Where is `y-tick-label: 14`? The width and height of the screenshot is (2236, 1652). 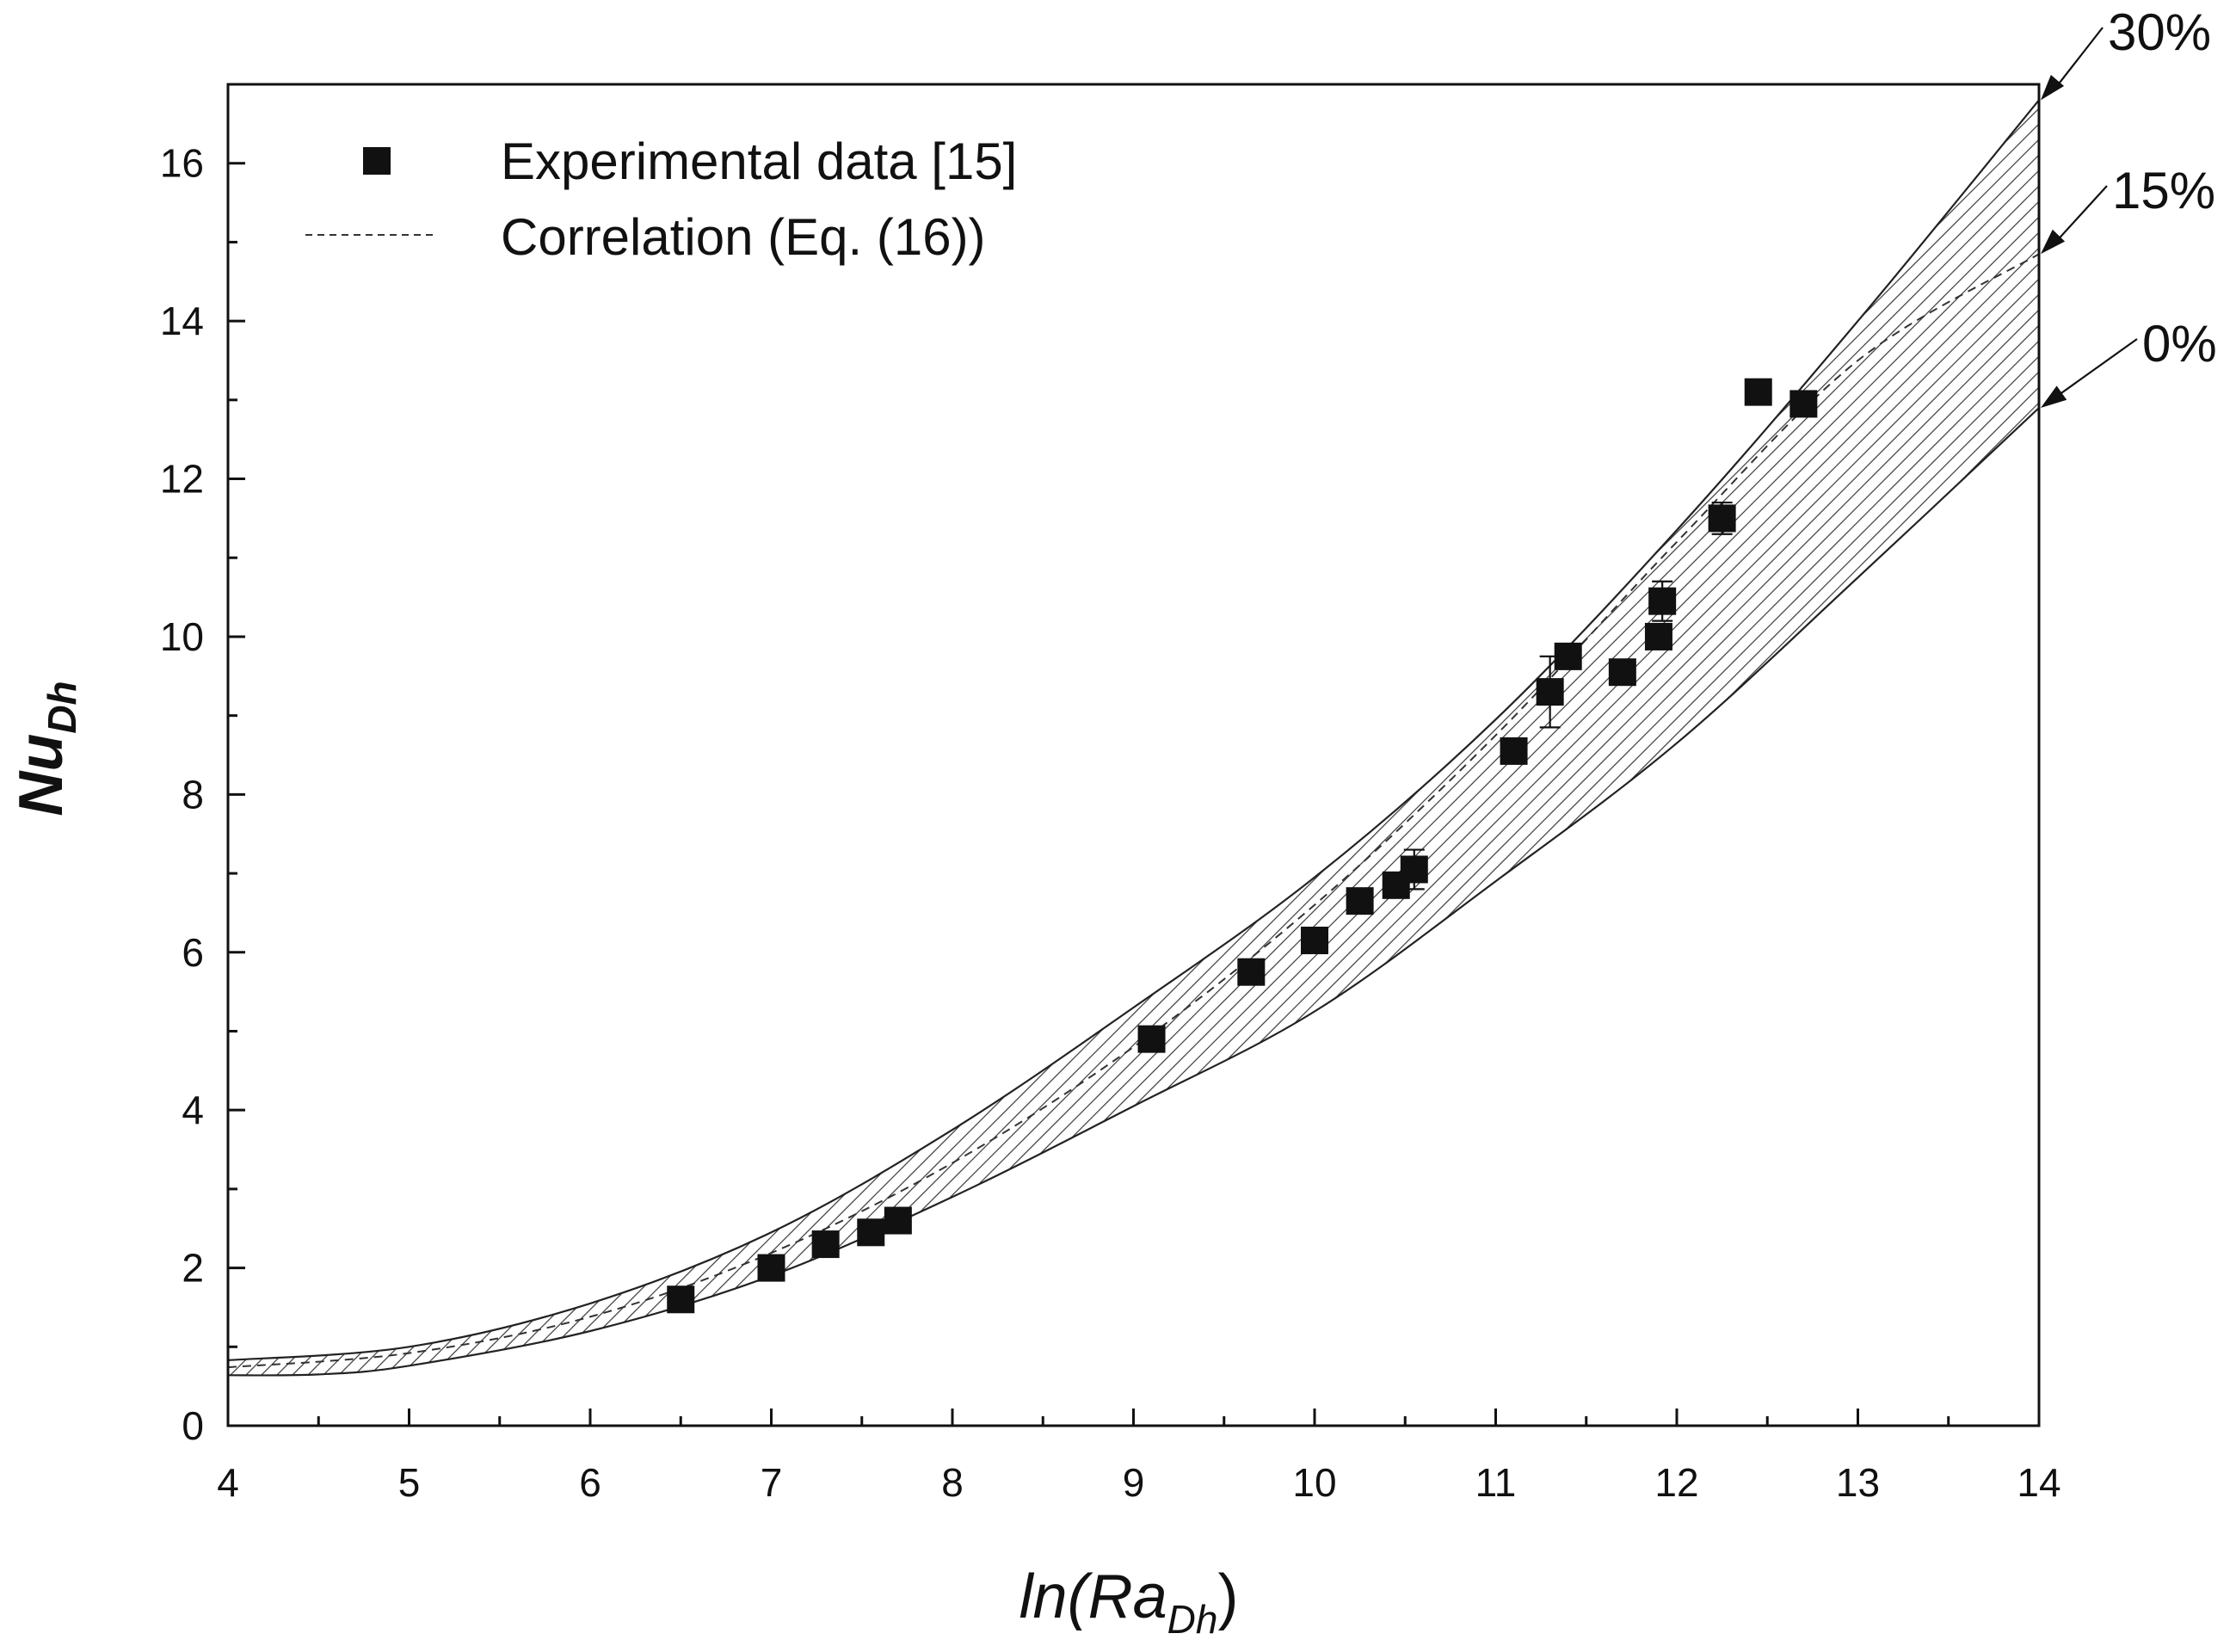
y-tick-label: 14 is located at coordinates (182, 321).